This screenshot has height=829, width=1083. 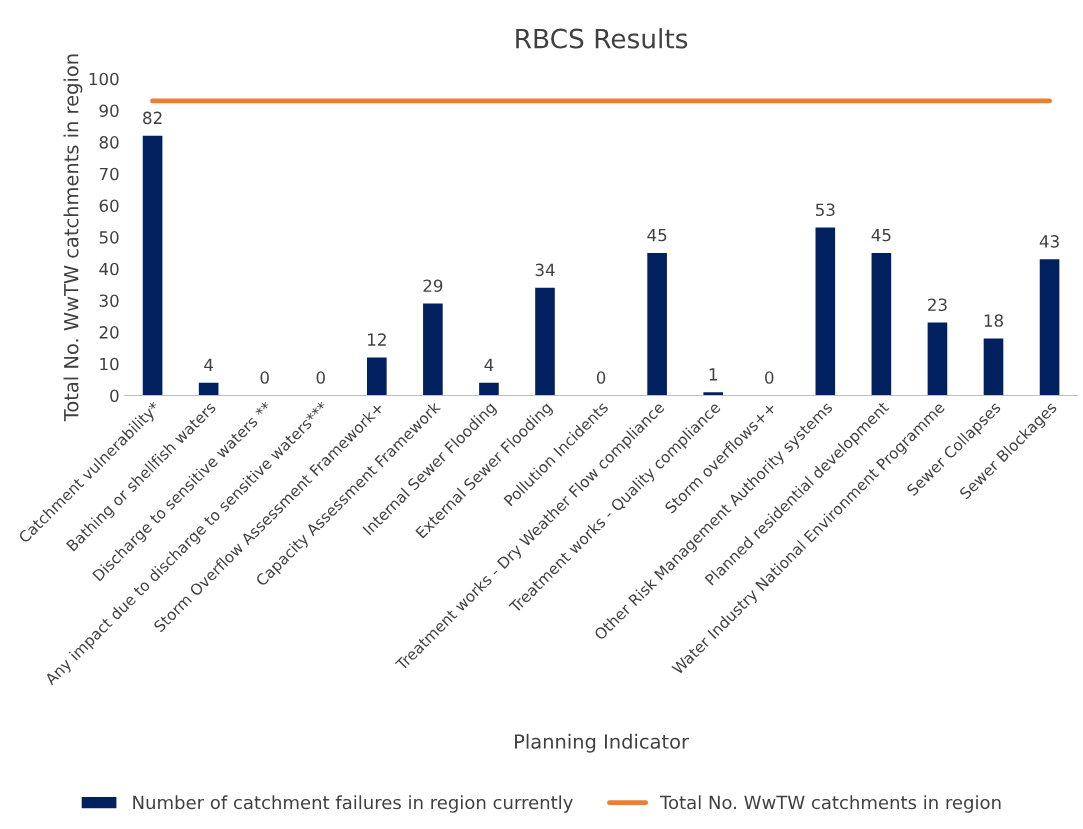 What do you see at coordinates (353, 804) in the screenshot?
I see `legend-label: Number of catchment failures in region currently` at bounding box center [353, 804].